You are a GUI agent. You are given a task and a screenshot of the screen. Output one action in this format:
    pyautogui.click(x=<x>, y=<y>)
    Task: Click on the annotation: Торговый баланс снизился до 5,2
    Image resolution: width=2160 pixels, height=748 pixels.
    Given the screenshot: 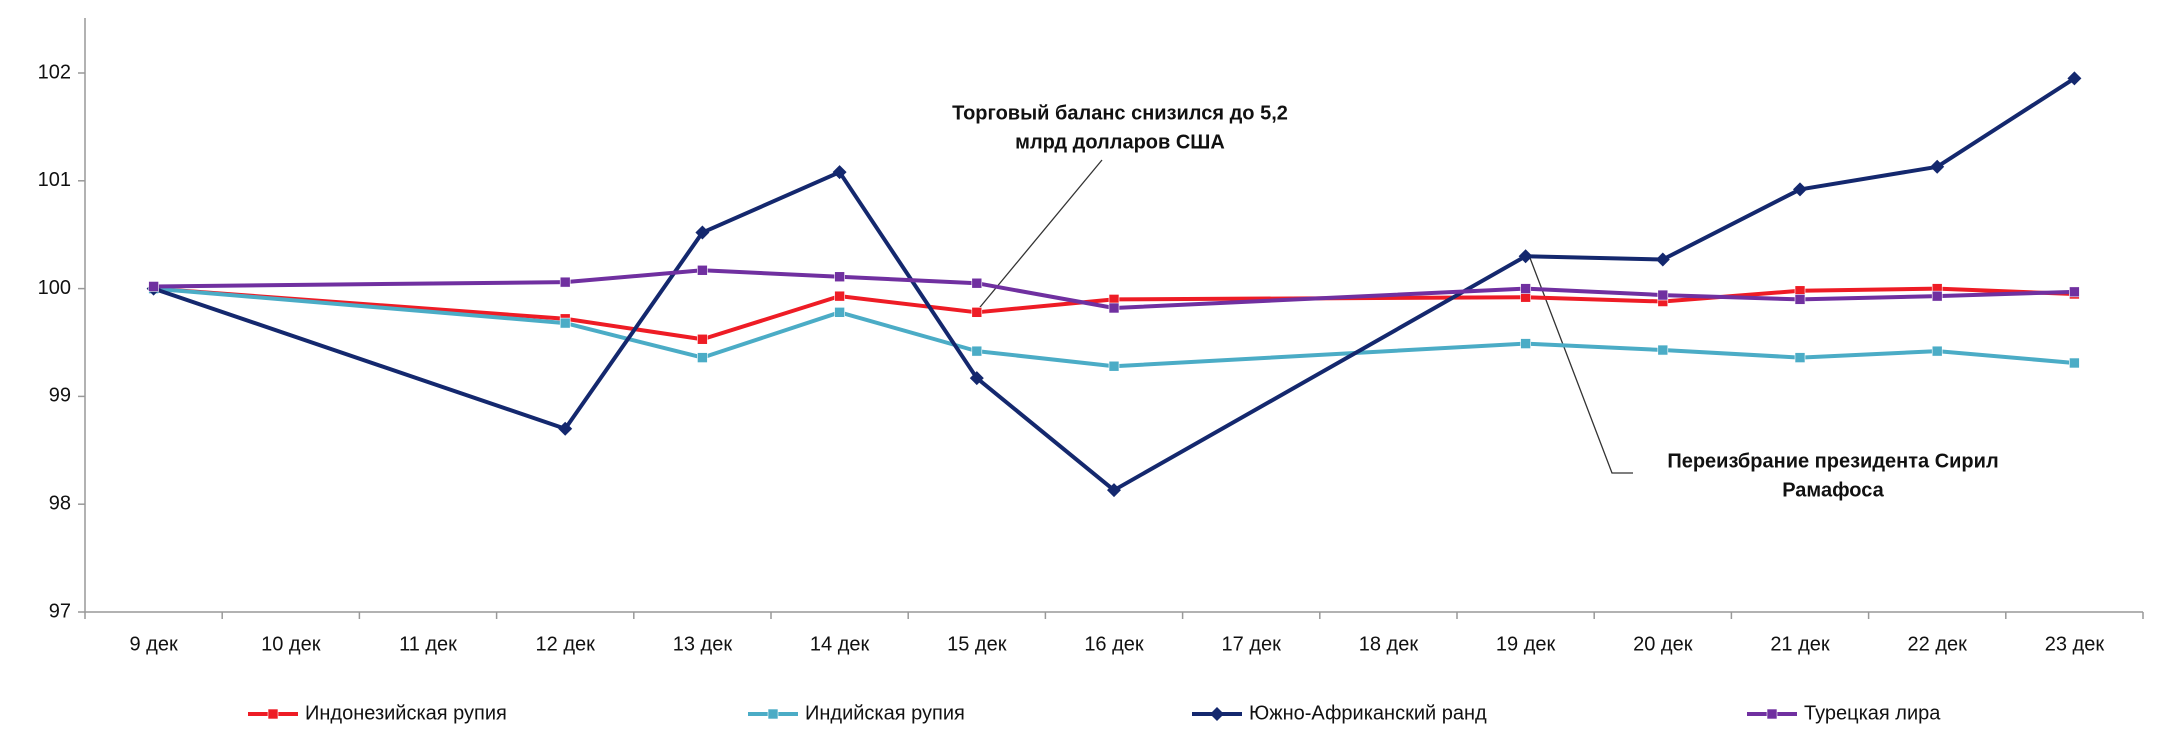 What is the action you would take?
    pyautogui.click(x=1120, y=113)
    